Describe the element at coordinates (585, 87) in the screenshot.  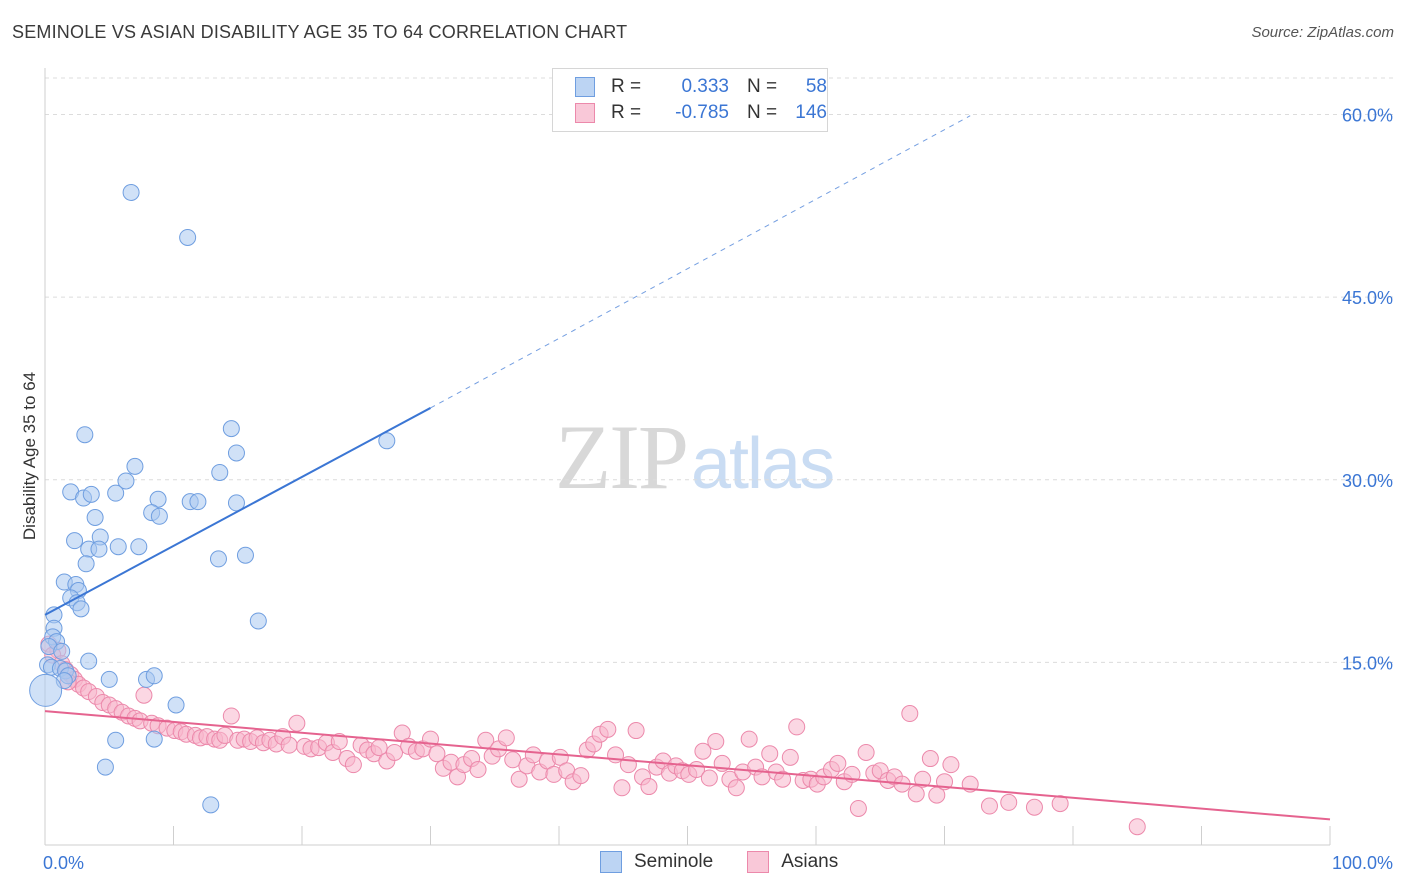
I see `seminole-swatch` at that location.